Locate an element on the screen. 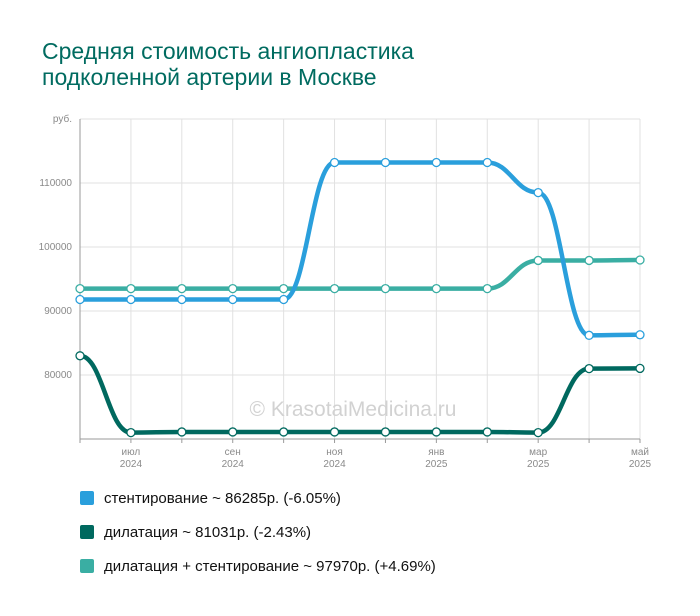 The height and width of the screenshot is (616, 700). chart-title-line-1: Средняя стоимость ангиопластика is located at coordinates (228, 51).